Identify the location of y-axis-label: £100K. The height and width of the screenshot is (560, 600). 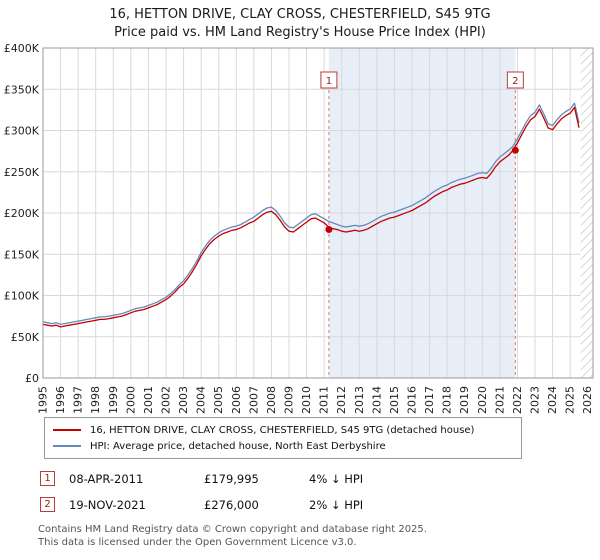
(22, 296).